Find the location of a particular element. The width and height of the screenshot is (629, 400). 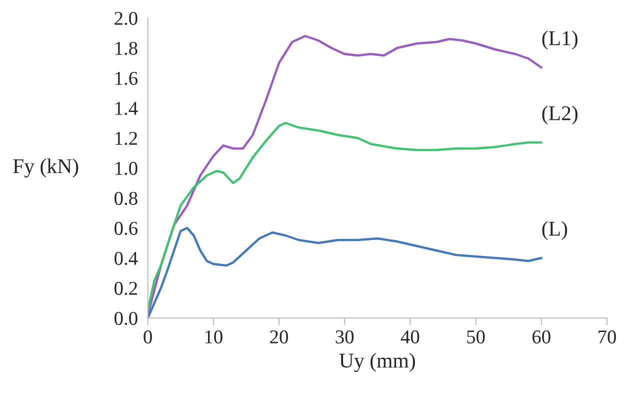

x-tick-label: 0 is located at coordinates (148, 337).